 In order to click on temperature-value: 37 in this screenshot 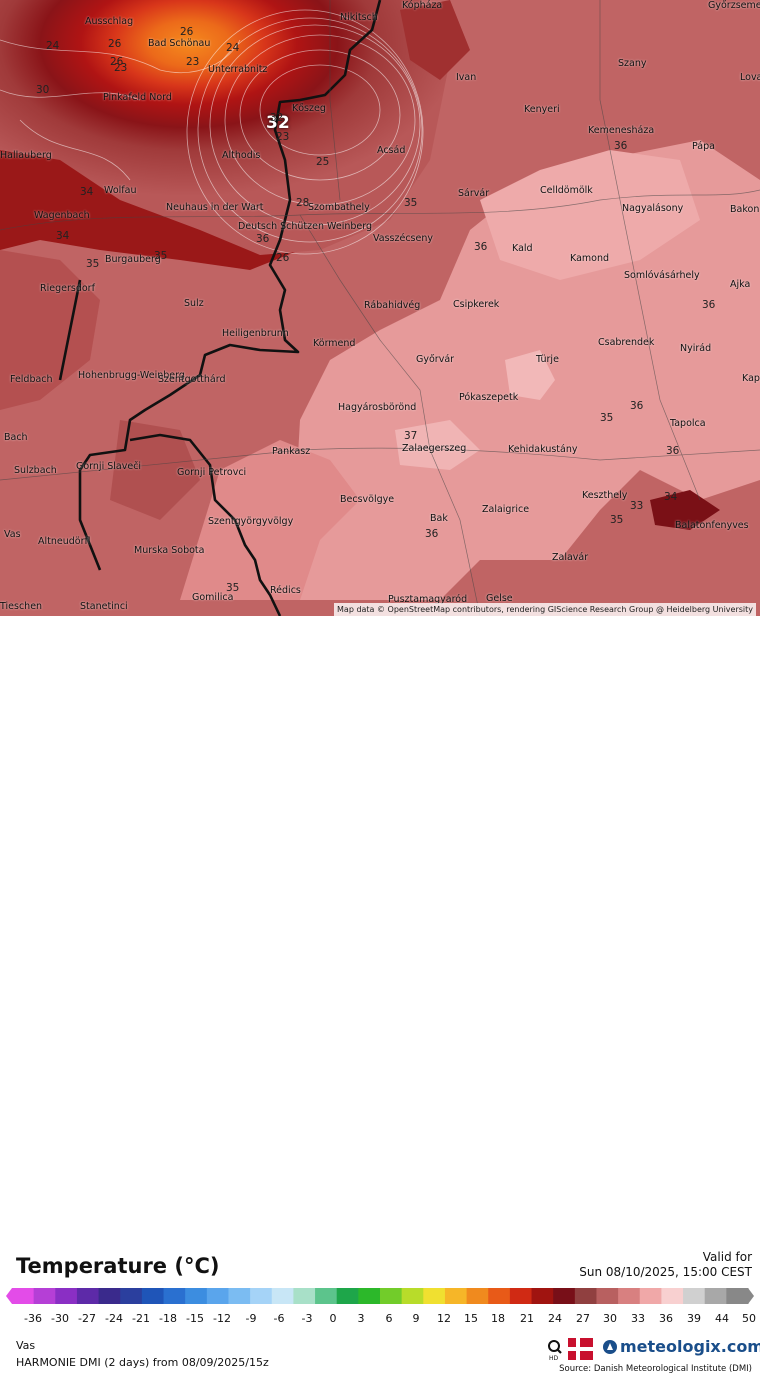, I will do `click(411, 436)`.